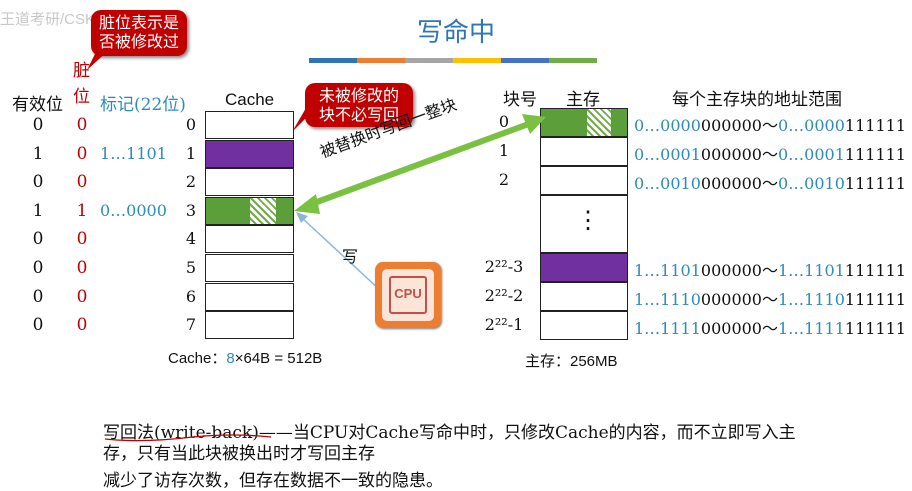 The height and width of the screenshot is (491, 912). What do you see at coordinates (350, 256) in the screenshot?
I see `write-label: 写` at bounding box center [350, 256].